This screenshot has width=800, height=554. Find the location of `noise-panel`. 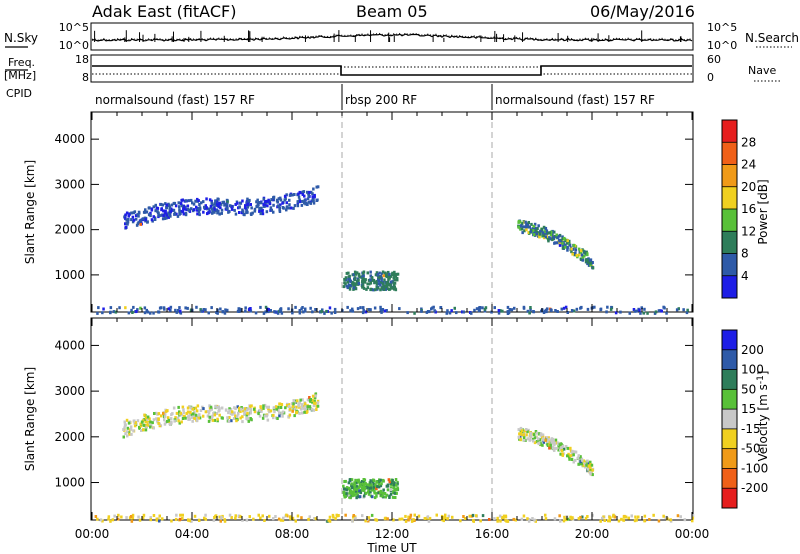

noise-panel is located at coordinates (392, 36).